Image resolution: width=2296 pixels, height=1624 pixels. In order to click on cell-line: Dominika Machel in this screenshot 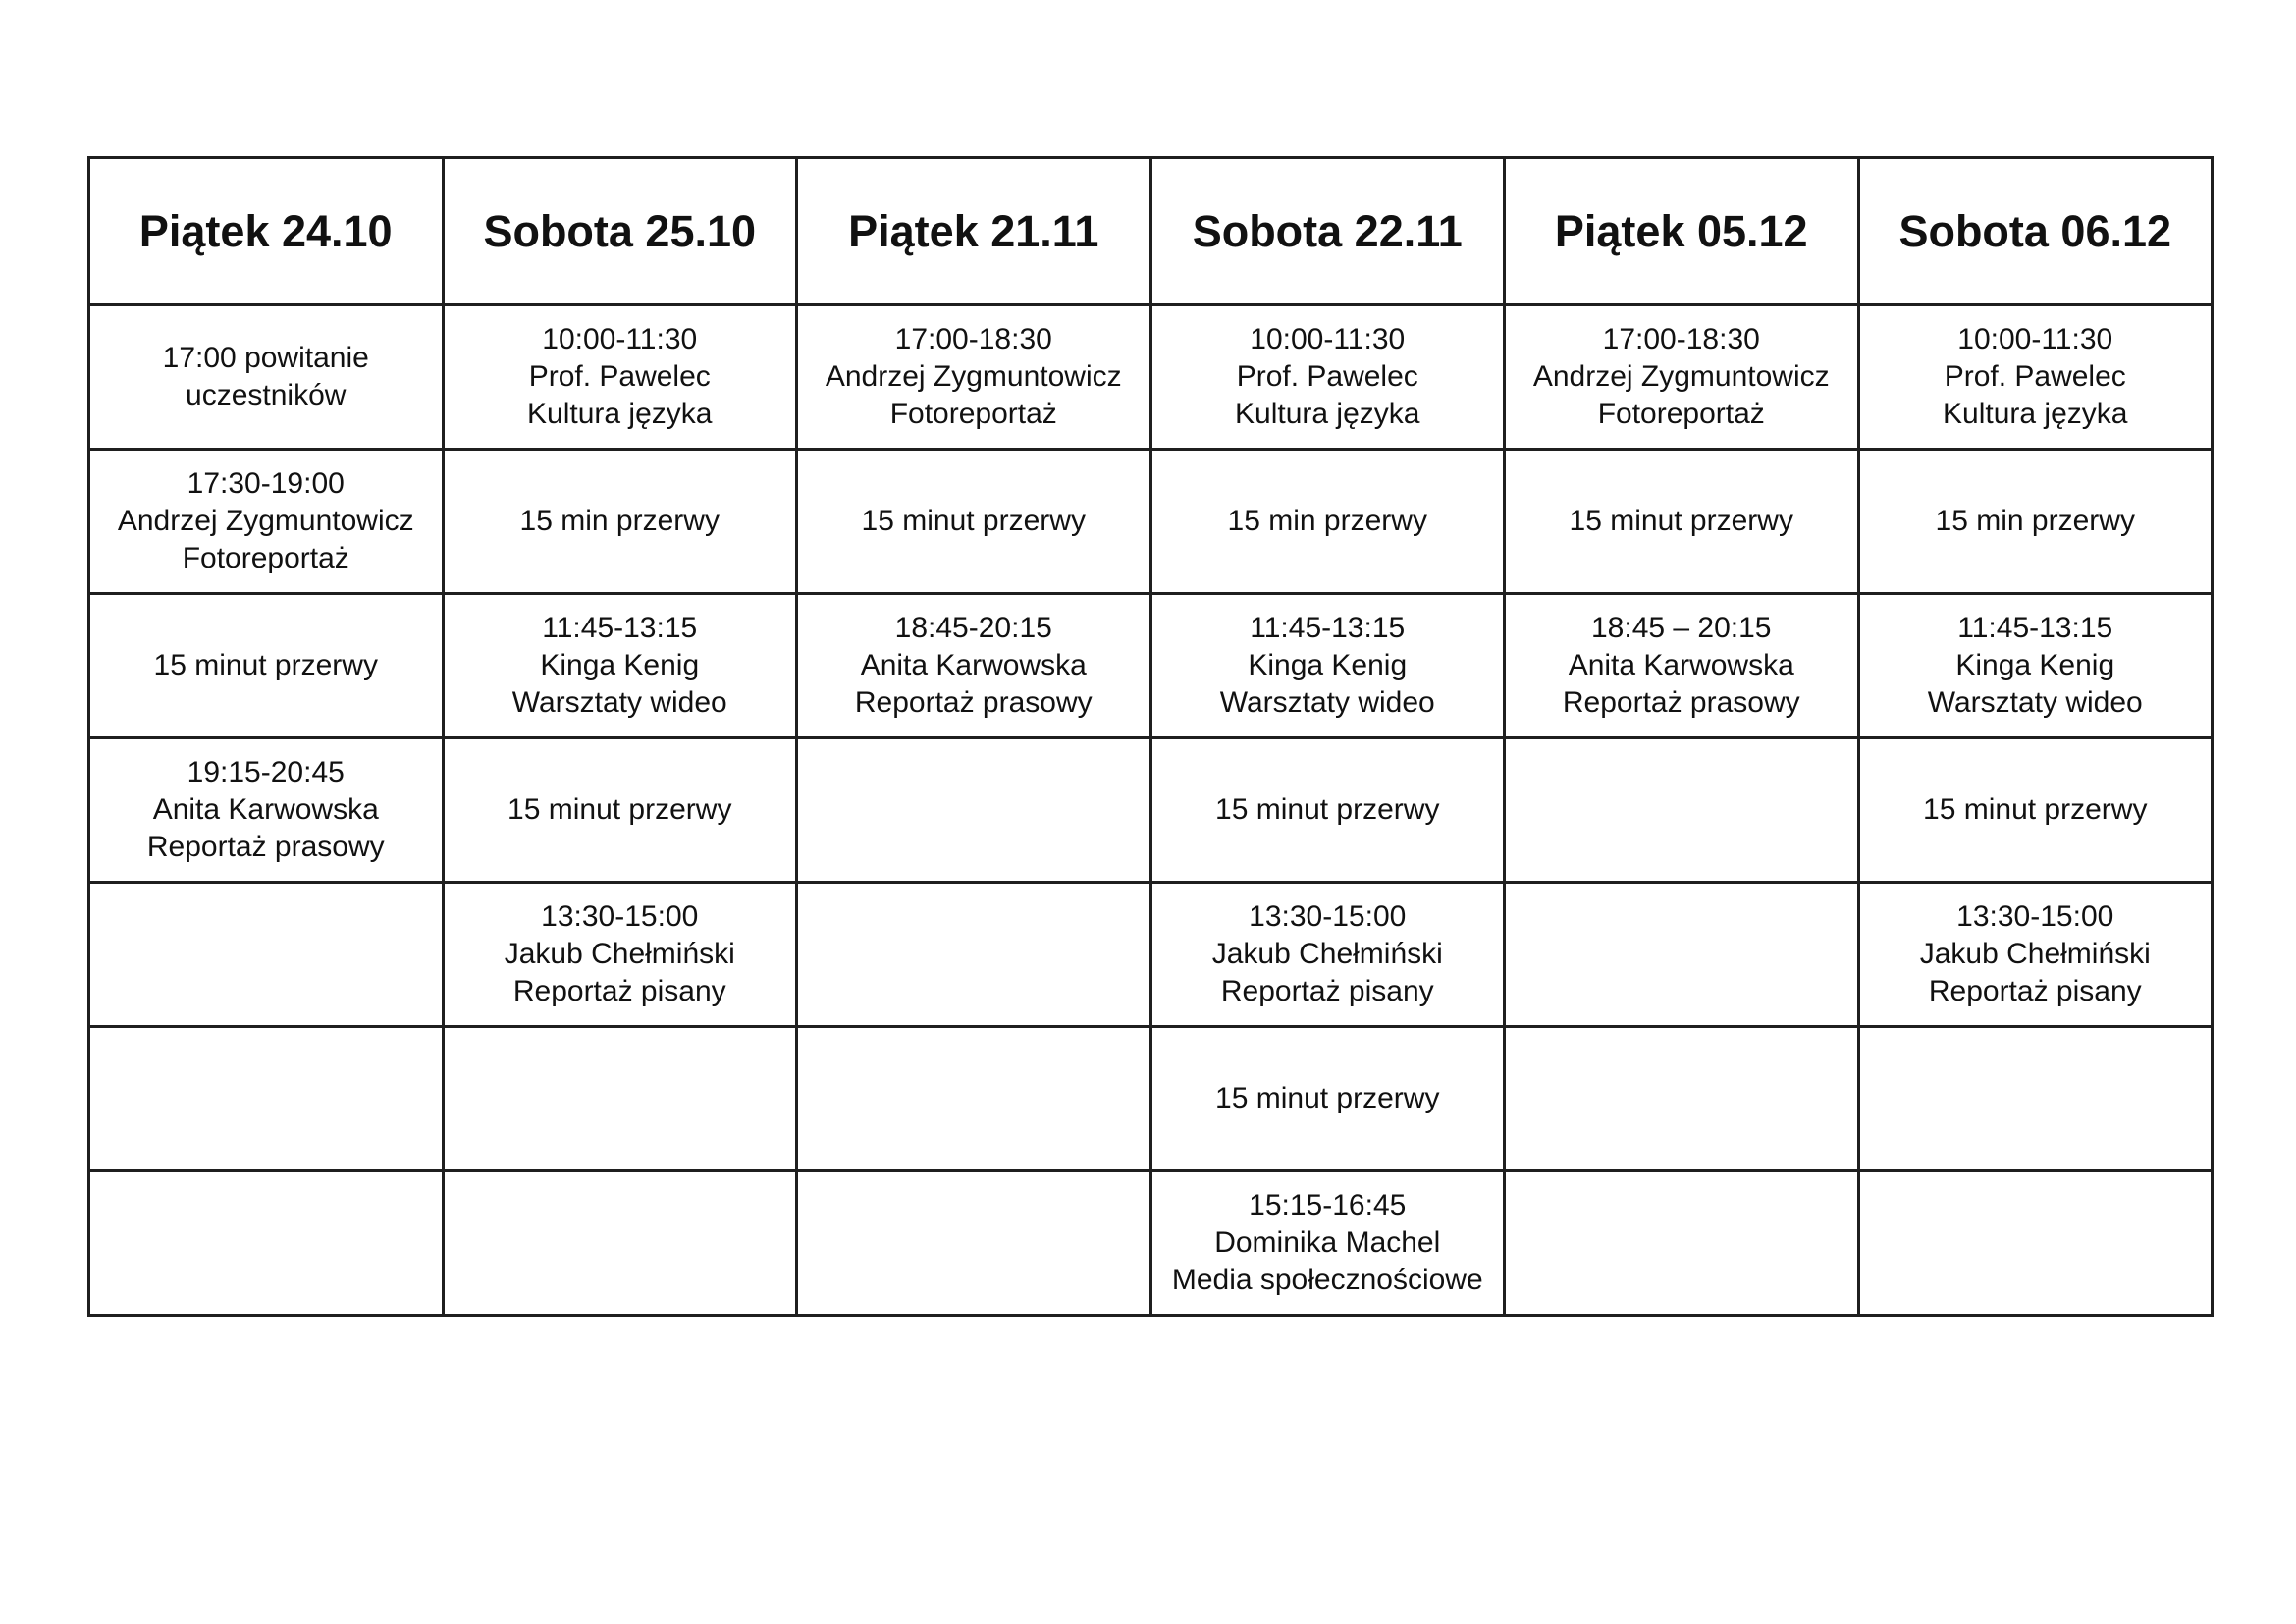, I will do `click(1328, 1242)`.